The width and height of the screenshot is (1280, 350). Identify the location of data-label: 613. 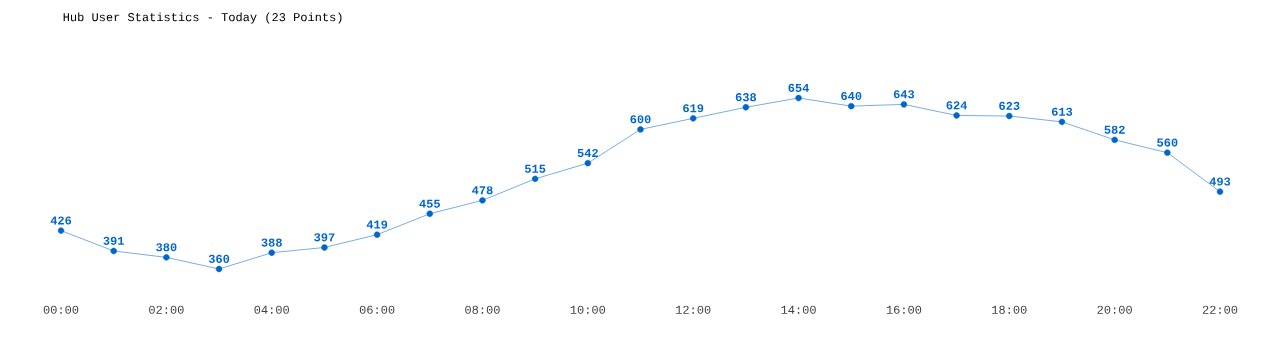
(1062, 111).